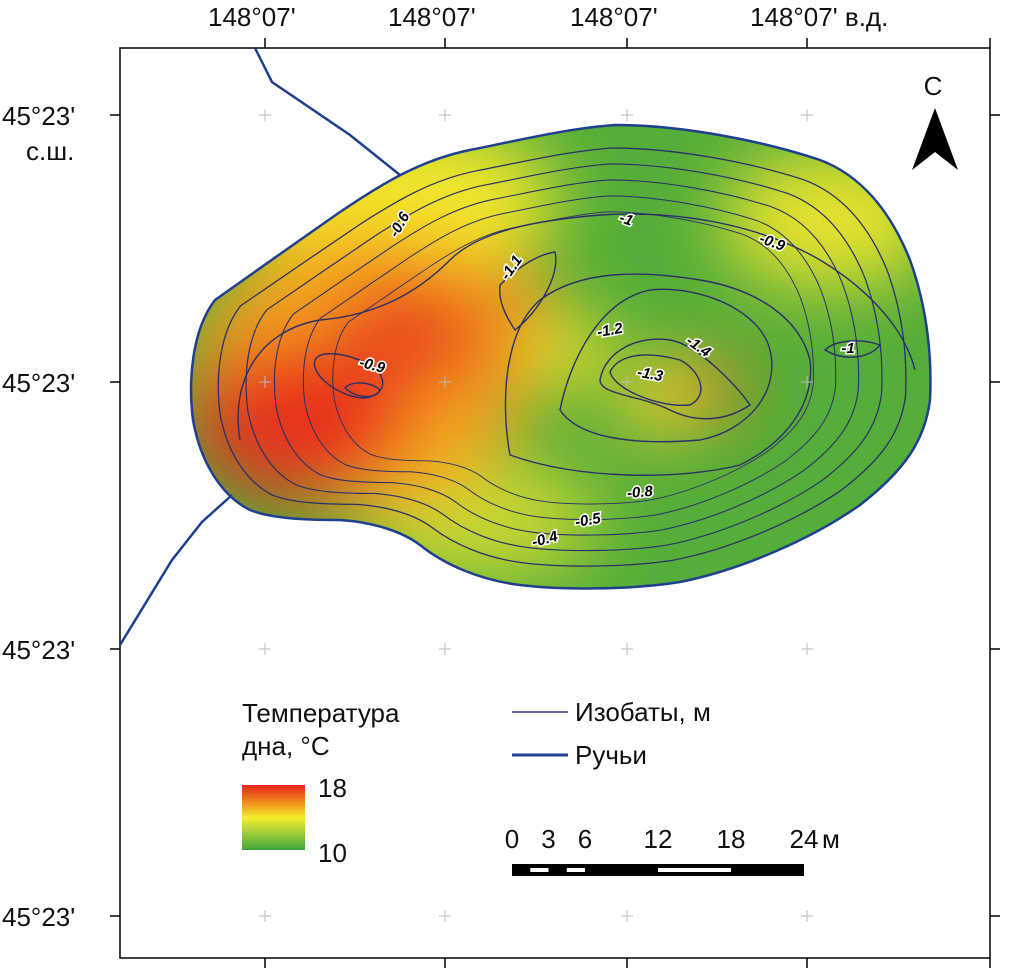  Describe the element at coordinates (611, 755) in the screenshot. I see `legend-item: Ручьи` at that location.